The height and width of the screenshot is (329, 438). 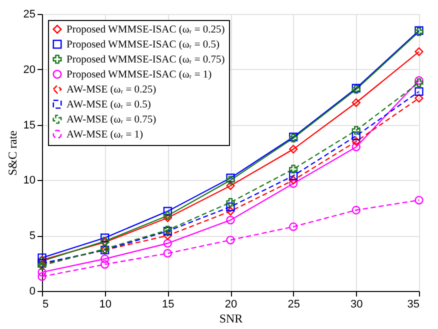 What do you see at coordinates (111, 120) in the screenshot?
I see `legend-label: AW-MSE (ωᵣ = 0.75)` at bounding box center [111, 120].